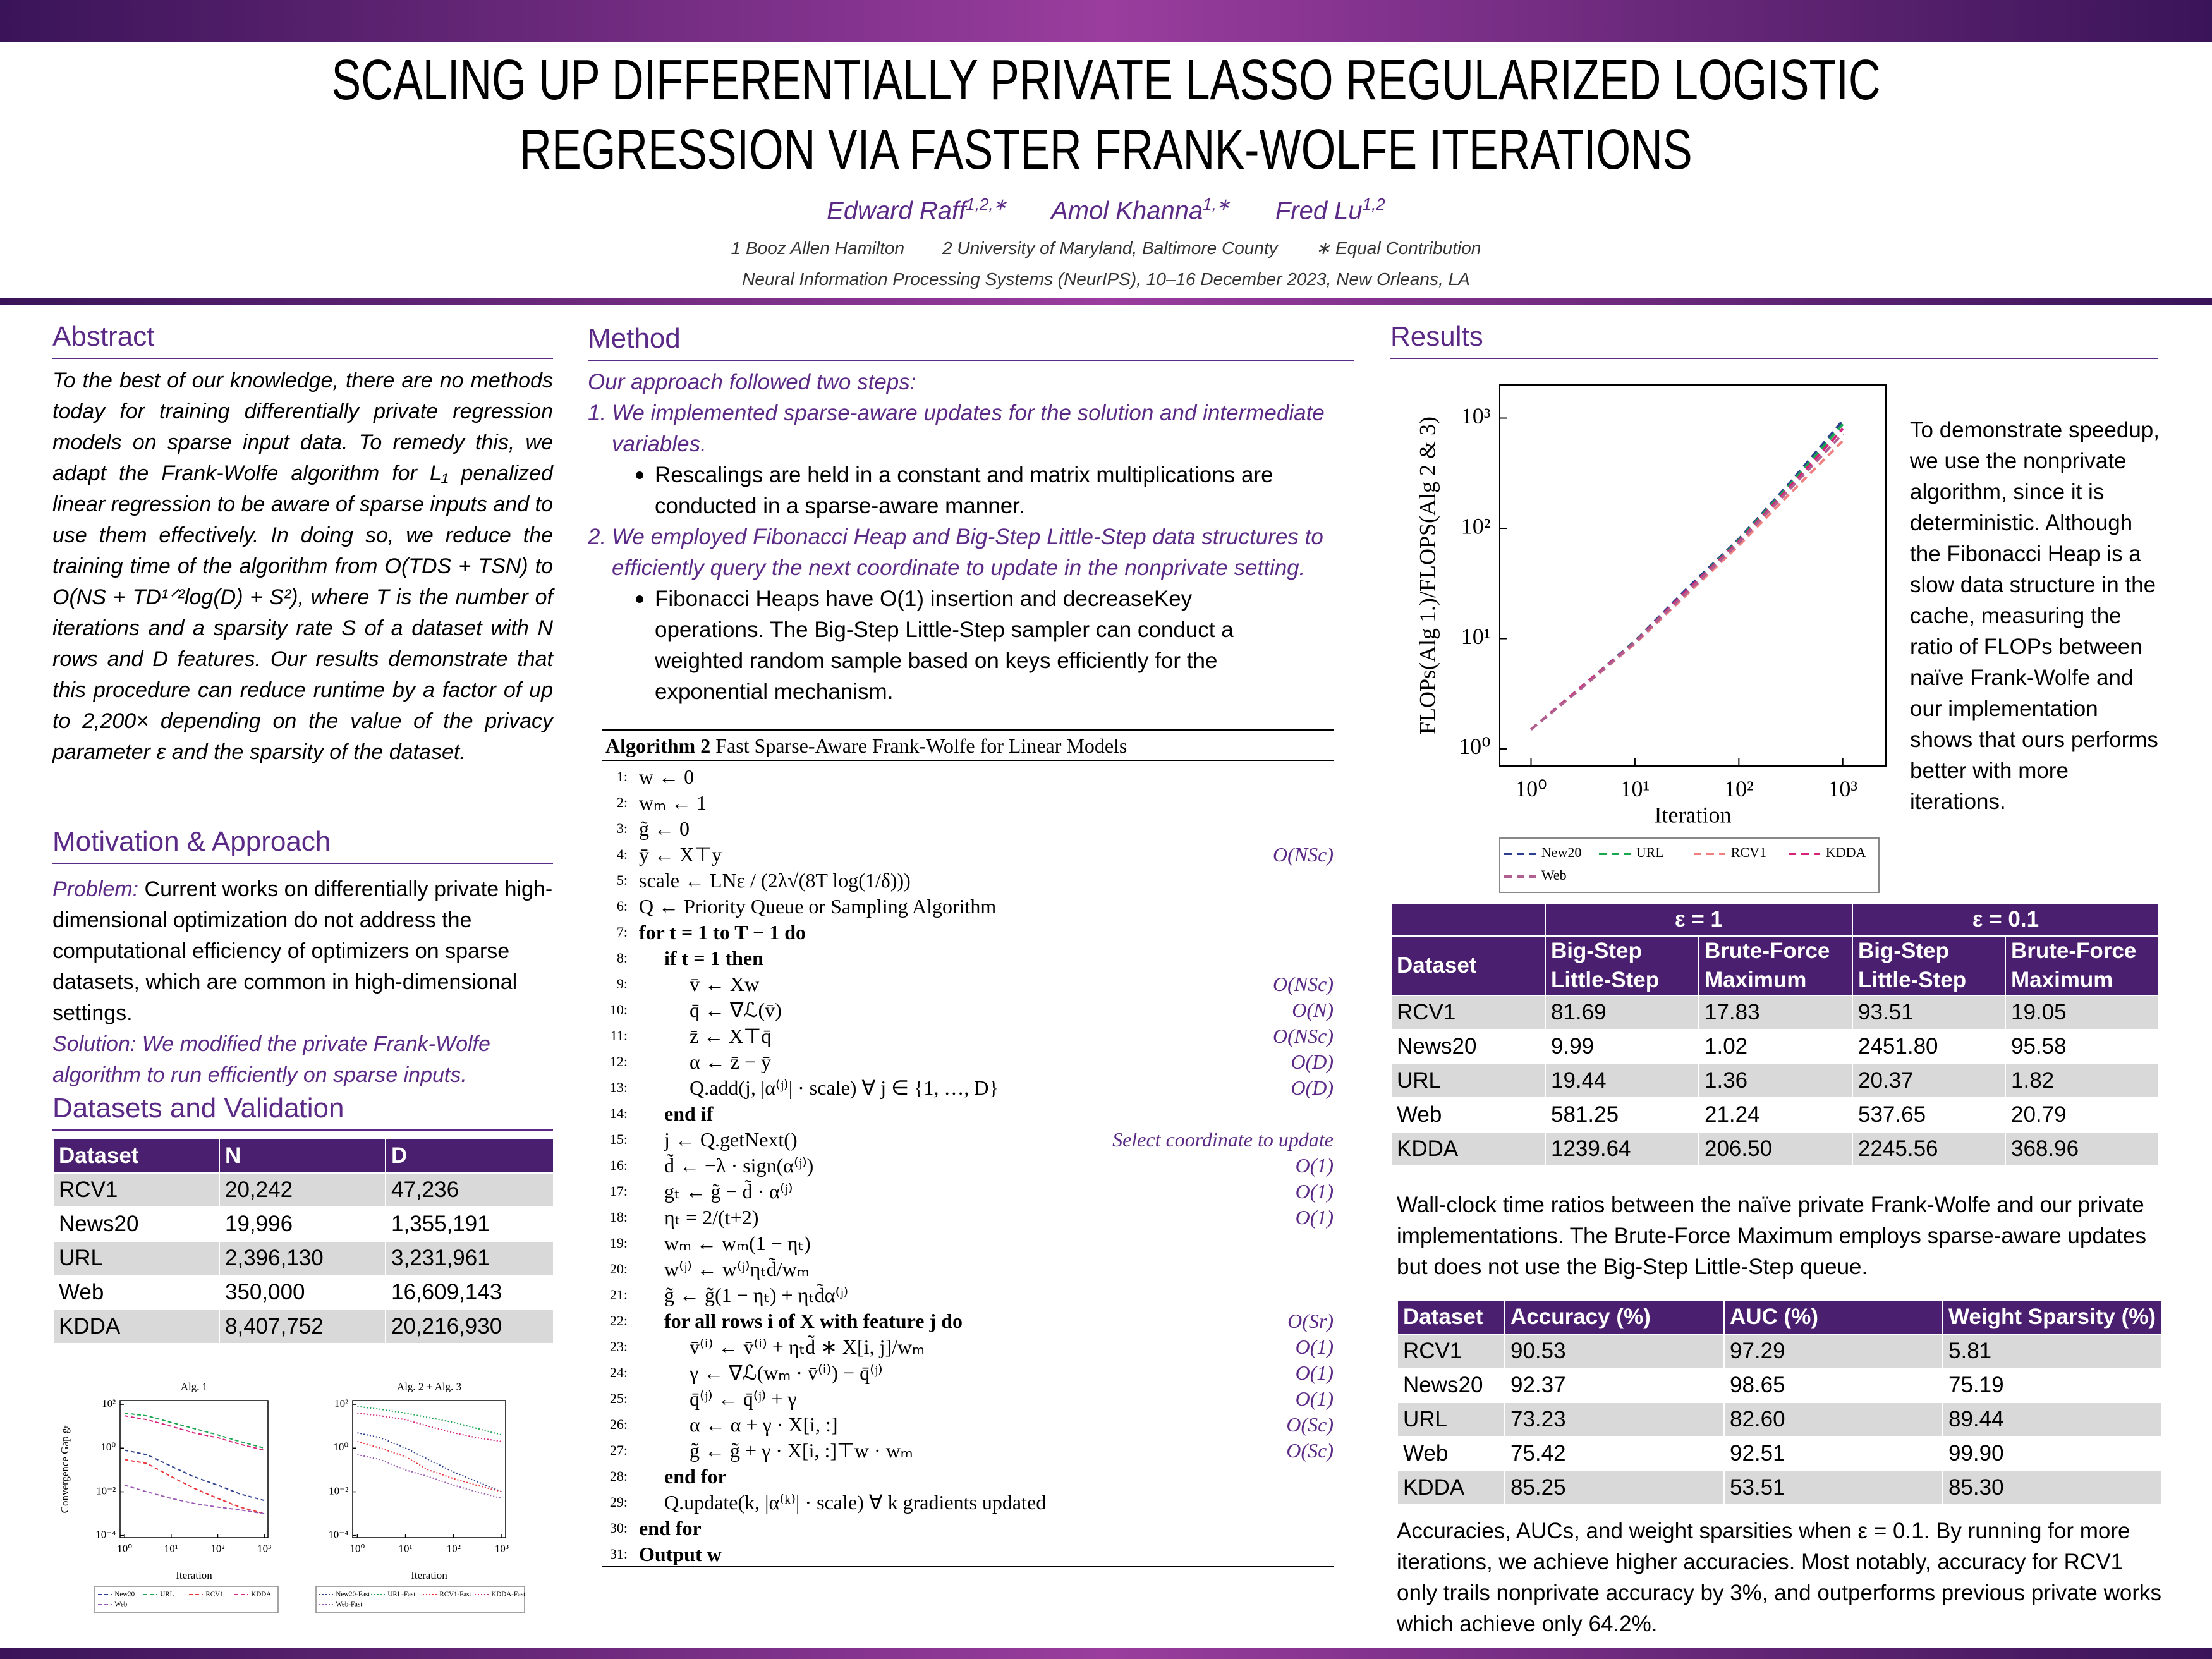 The image size is (2212, 1659). I want to click on author-sup: 1,2, so click(1373, 204).